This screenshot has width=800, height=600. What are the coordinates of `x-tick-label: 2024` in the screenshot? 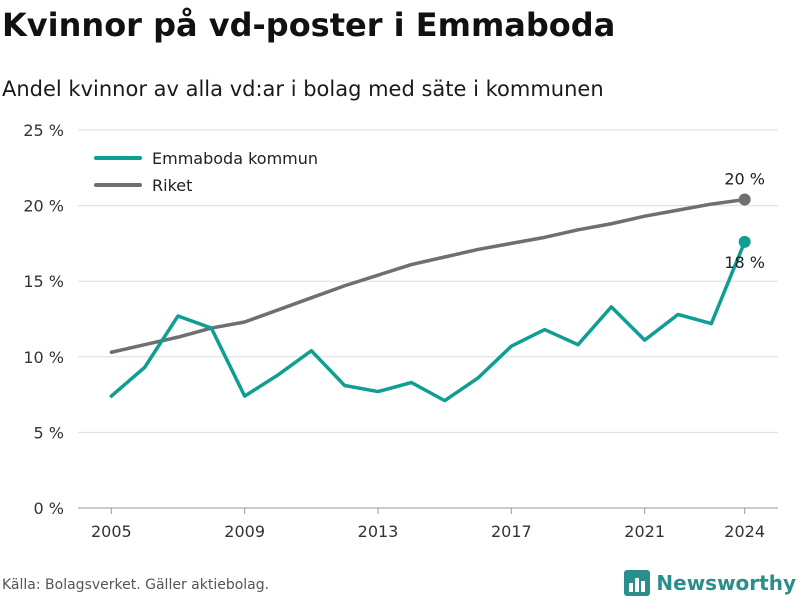 It's located at (744, 531).